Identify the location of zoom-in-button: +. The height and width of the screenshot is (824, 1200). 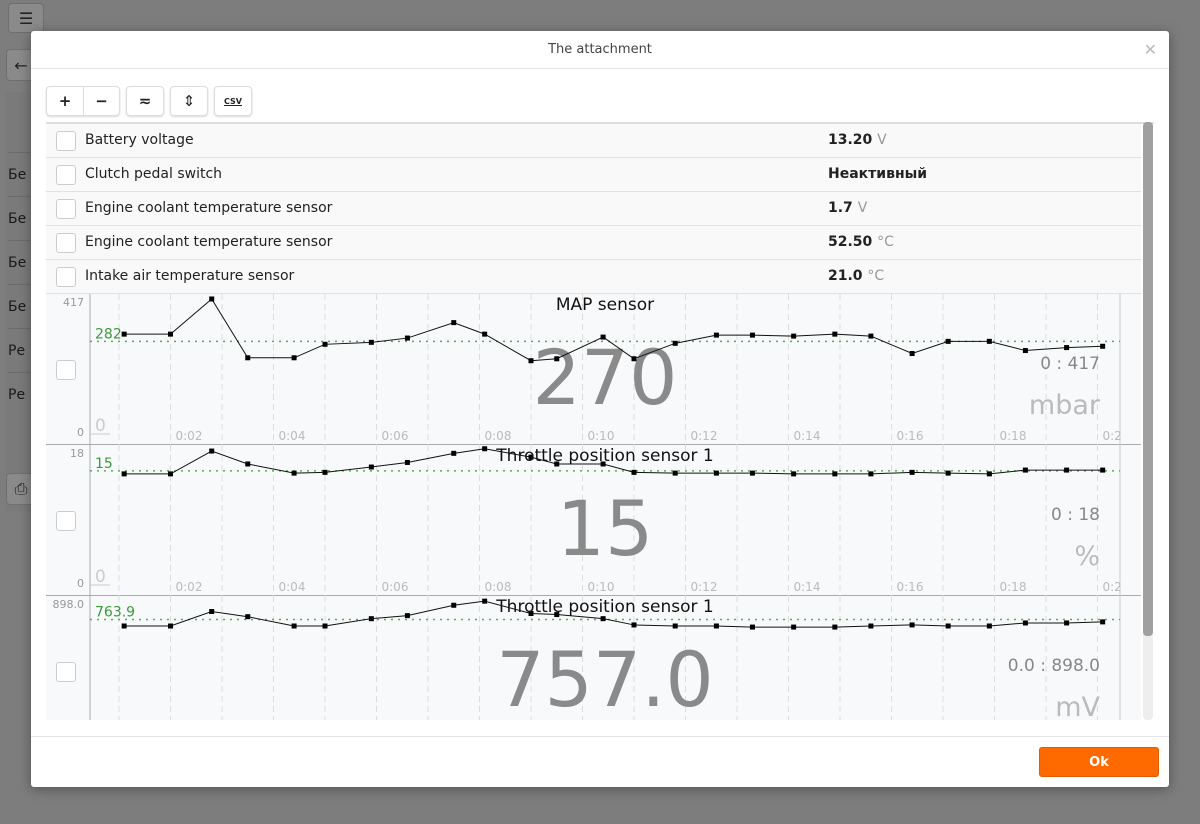
(65, 101).